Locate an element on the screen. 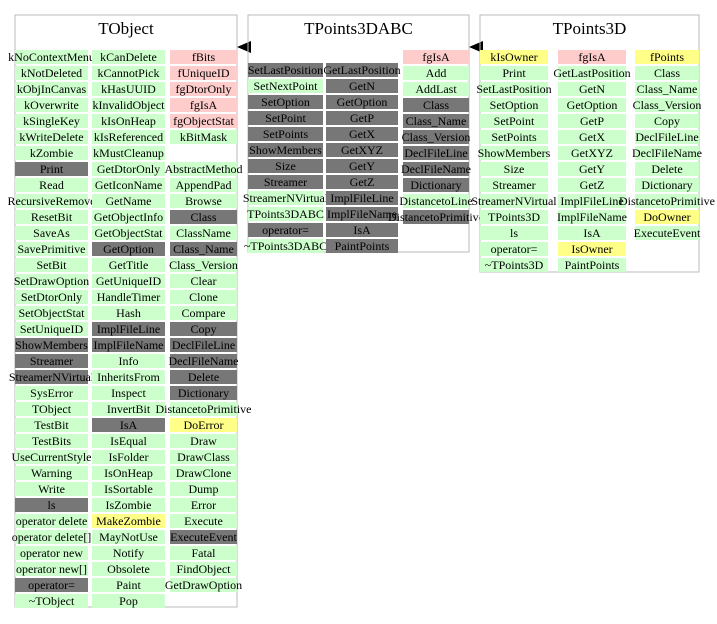  member-label: GetOption is located at coordinates (592, 105).